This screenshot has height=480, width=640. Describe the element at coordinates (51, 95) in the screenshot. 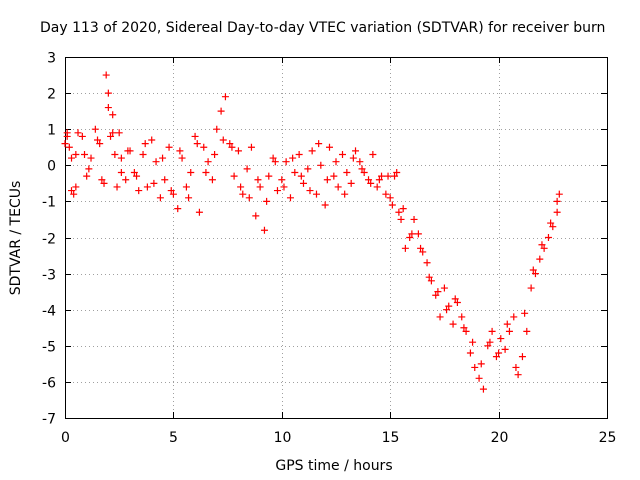

I see `y-tick-label: 2` at that location.